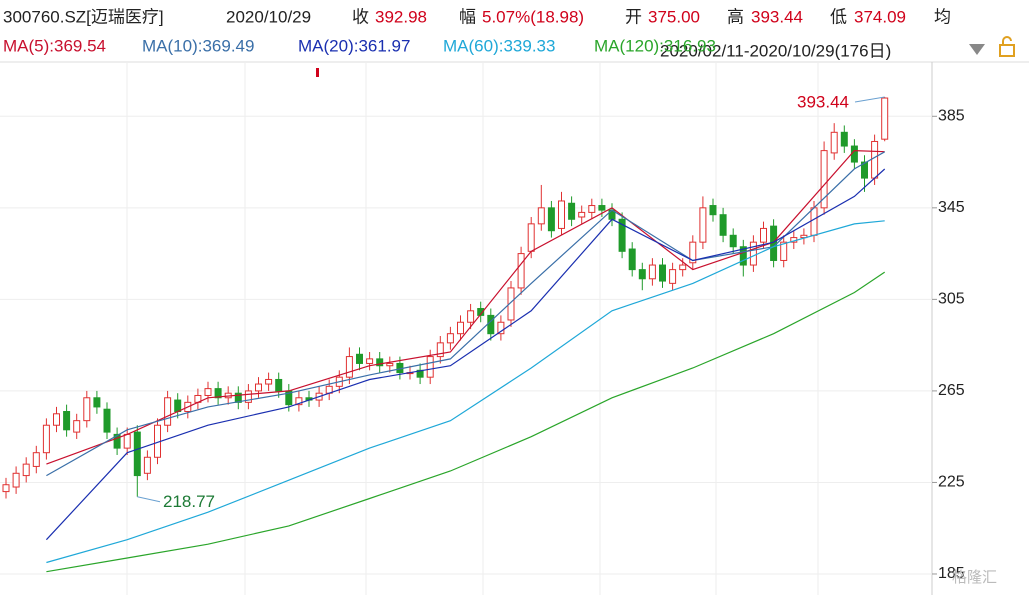 Image resolution: width=1029 pixels, height=595 pixels. Describe the element at coordinates (1007, 50) in the screenshot. I see `lock-icon` at that location.